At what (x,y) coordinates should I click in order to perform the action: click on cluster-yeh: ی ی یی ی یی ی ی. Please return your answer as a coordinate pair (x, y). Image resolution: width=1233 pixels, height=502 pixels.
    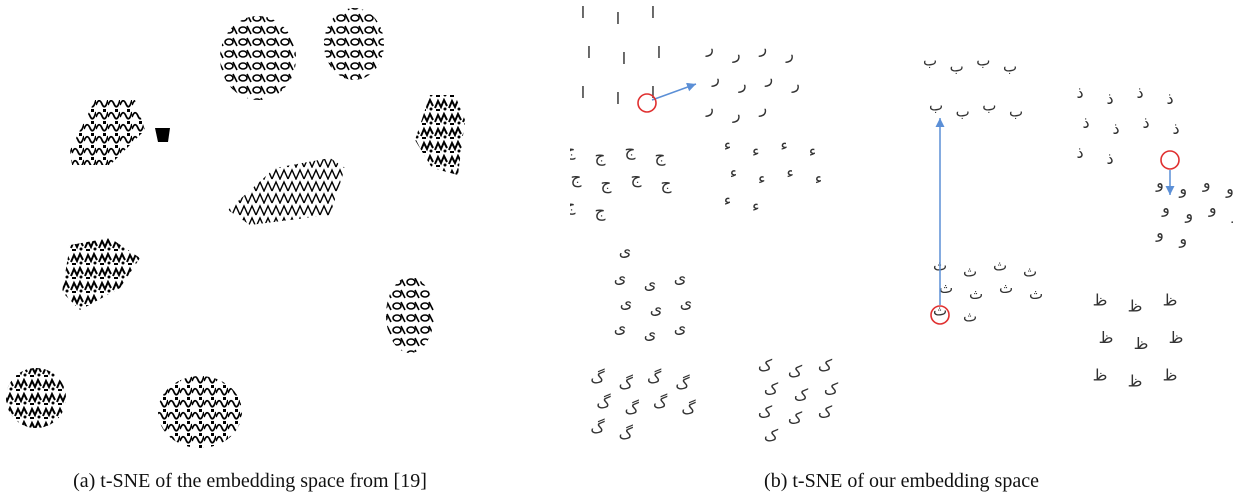
    Looking at the image, I should click on (653, 305).